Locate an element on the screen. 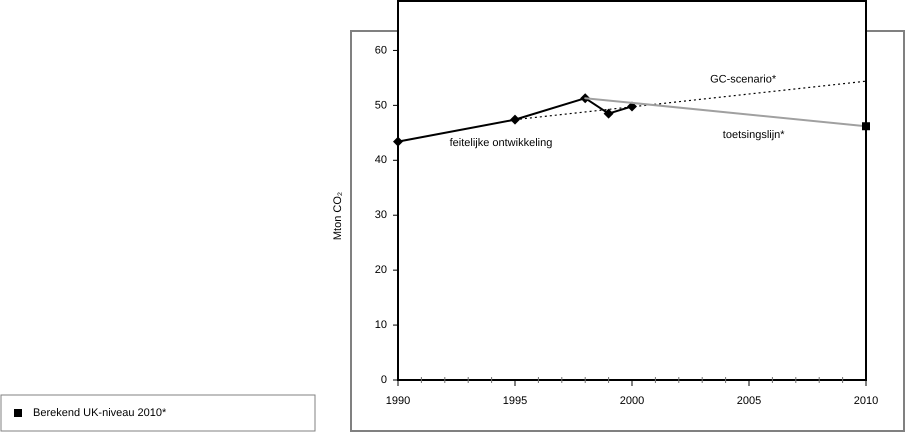  x-tick-label: 1990 is located at coordinates (398, 401).